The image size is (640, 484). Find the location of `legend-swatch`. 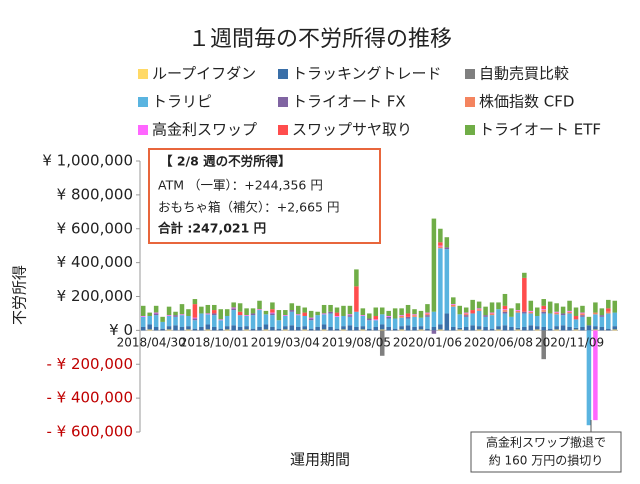

legend-swatch is located at coordinates (470, 102).